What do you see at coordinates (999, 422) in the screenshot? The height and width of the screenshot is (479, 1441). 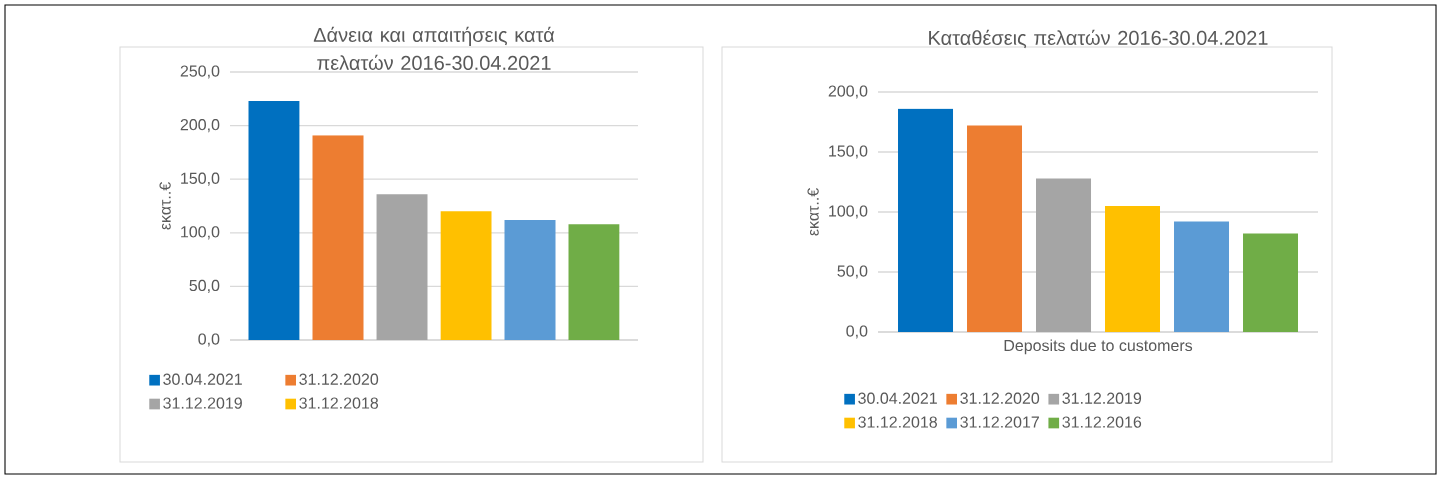 I see `legend-label: 31.12.2017` at bounding box center [999, 422].